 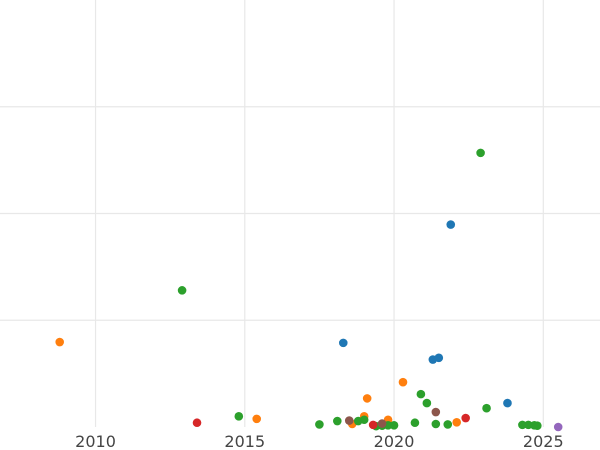 I want to click on x-tick-label-3: 2025, so click(x=543, y=441).